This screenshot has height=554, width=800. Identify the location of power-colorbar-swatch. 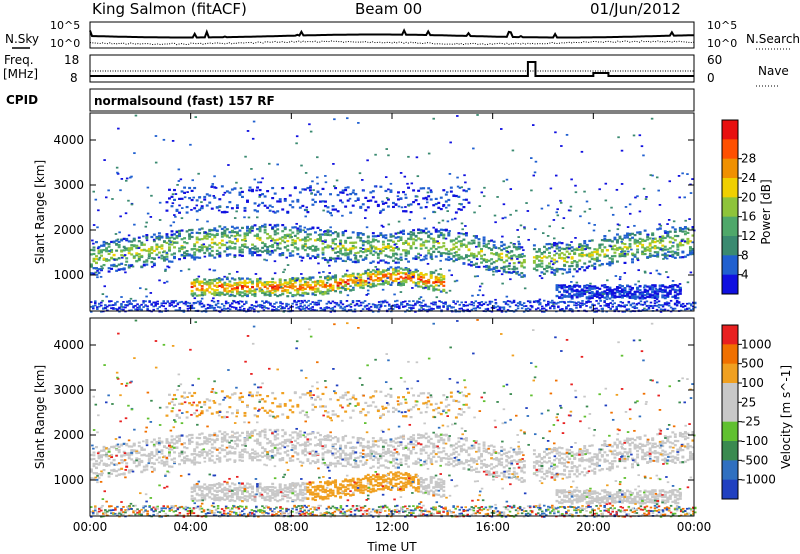
(730, 265).